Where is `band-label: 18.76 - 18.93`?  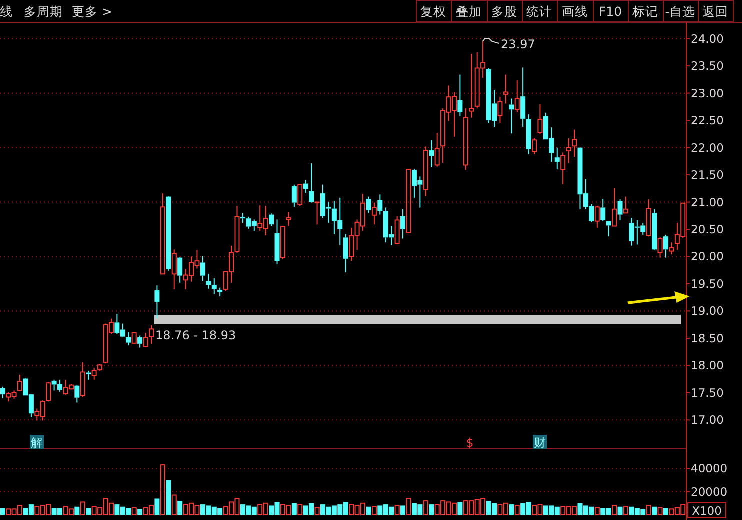
band-label: 18.76 - 18.93 is located at coordinates (195, 335).